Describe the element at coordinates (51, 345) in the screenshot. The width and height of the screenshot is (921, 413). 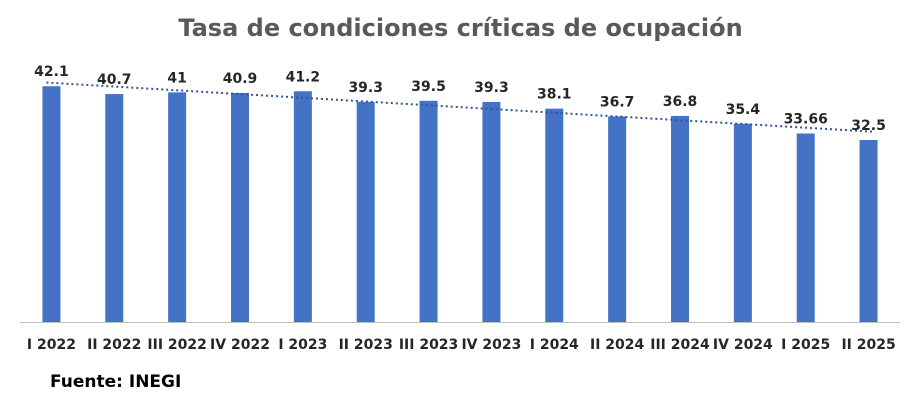
I see `category-label: I 2022` at that location.